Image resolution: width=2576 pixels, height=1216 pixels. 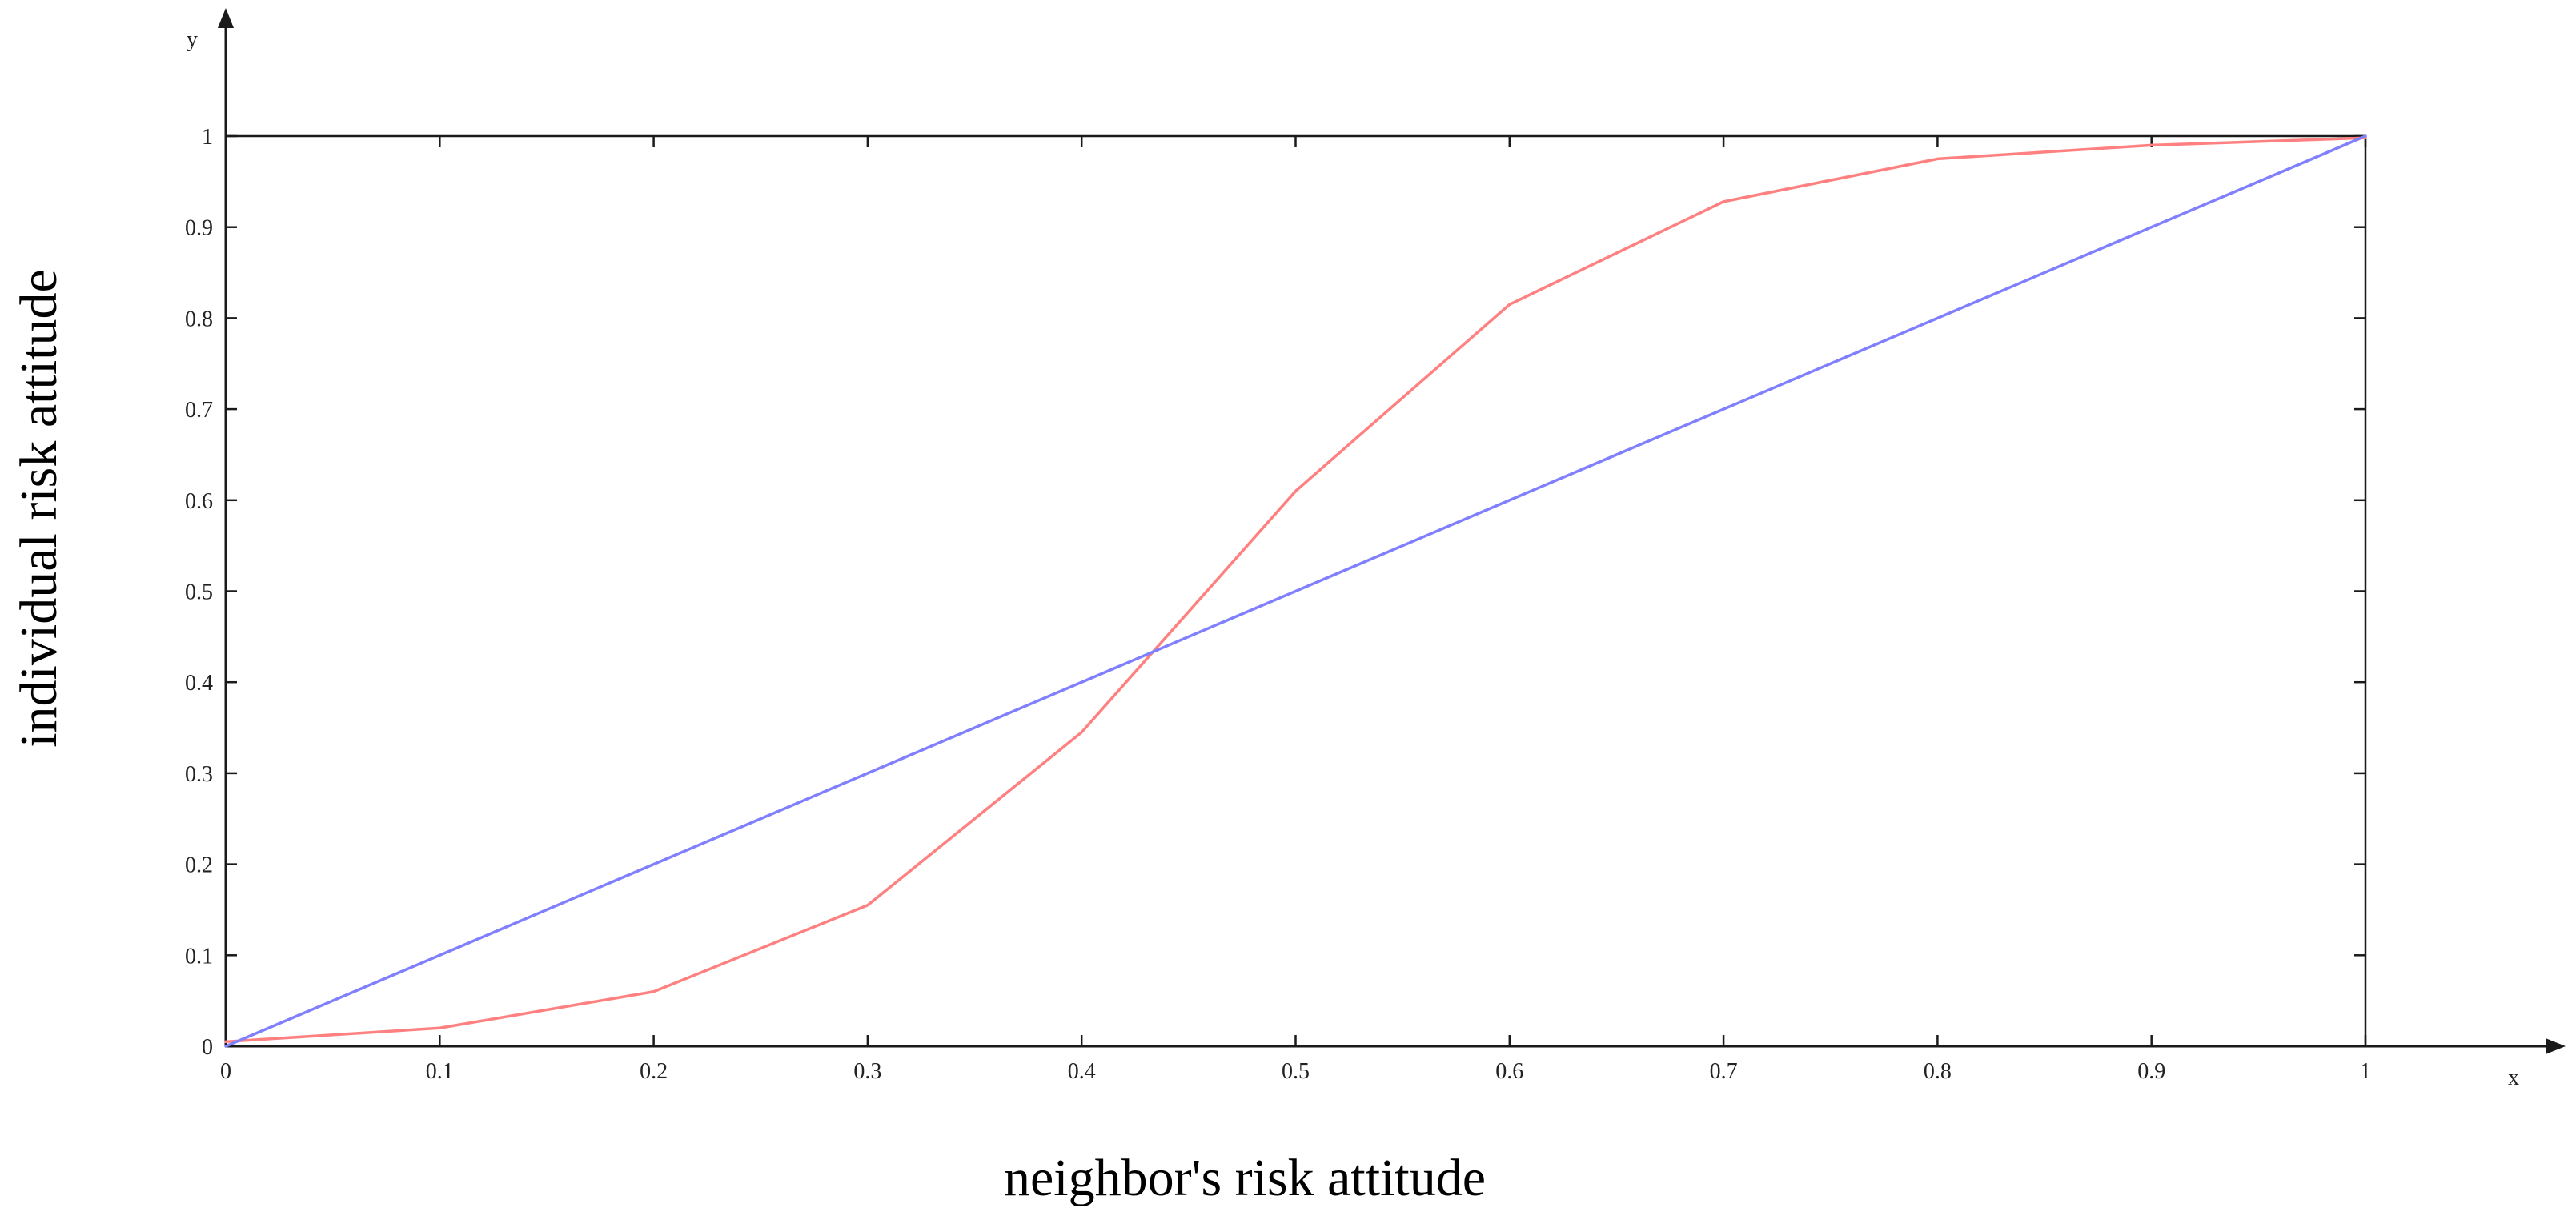 I want to click on y-tick-label: 0.6, so click(x=199, y=501).